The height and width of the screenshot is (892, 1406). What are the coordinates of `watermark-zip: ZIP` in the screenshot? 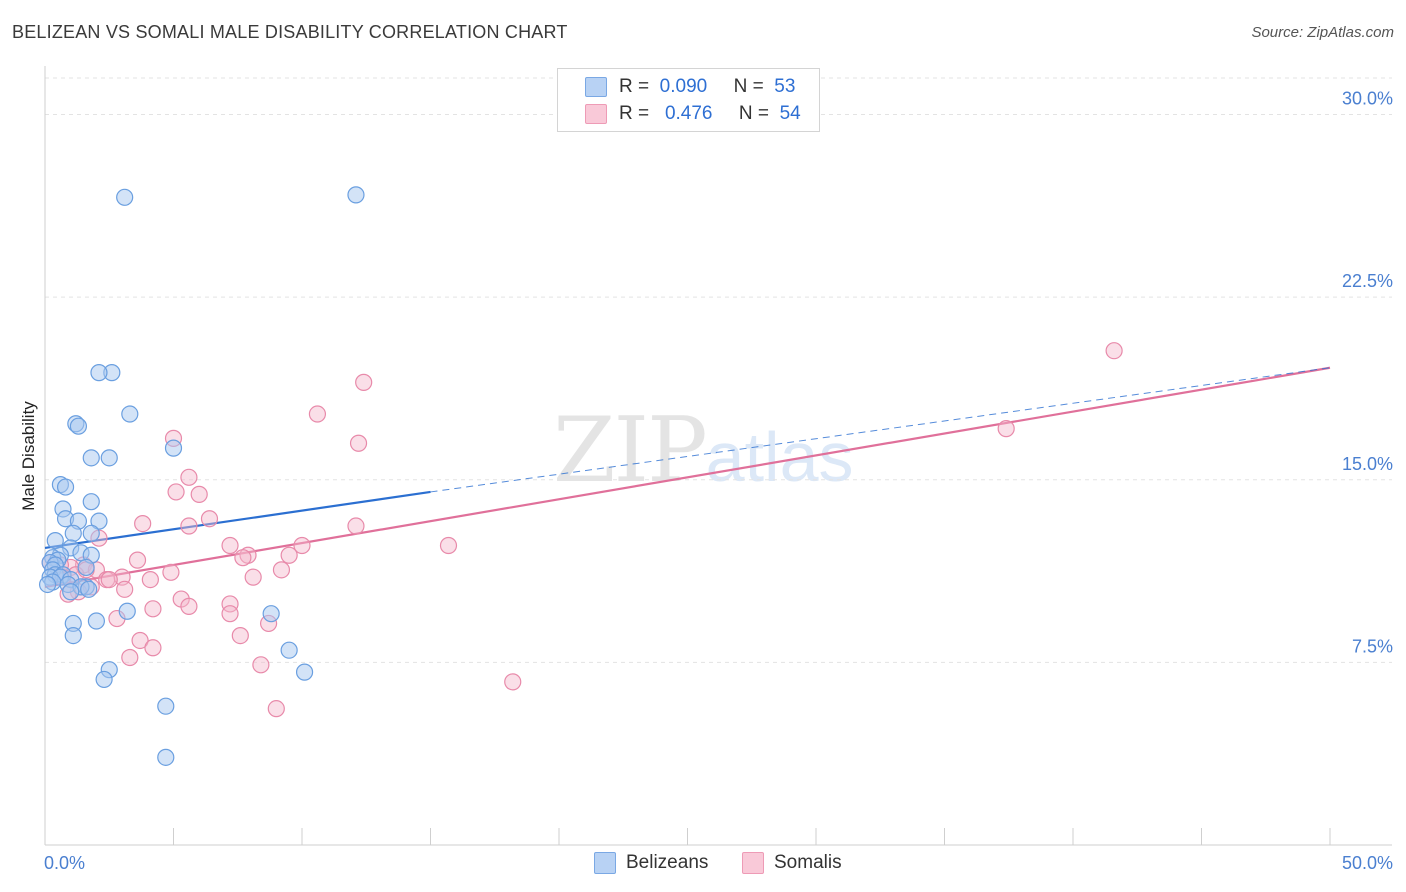 It's located at (630, 450).